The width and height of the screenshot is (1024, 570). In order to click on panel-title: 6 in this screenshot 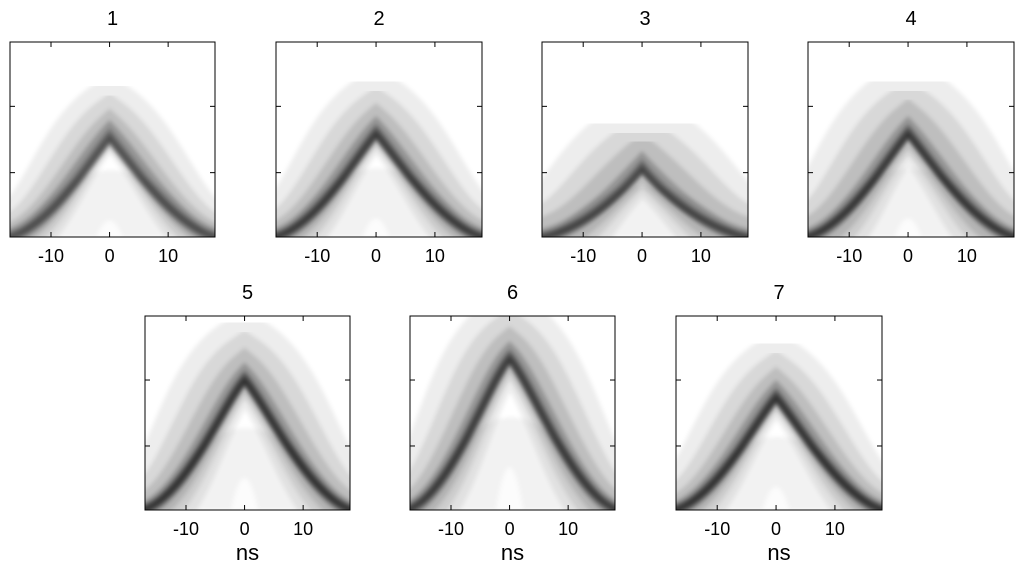, I will do `click(512, 293)`.